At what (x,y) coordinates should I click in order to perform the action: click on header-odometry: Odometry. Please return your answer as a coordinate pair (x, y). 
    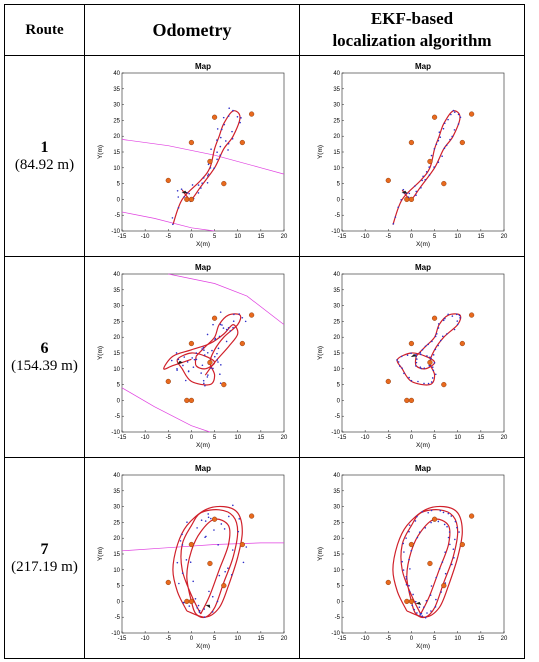
    Looking at the image, I should click on (192, 30).